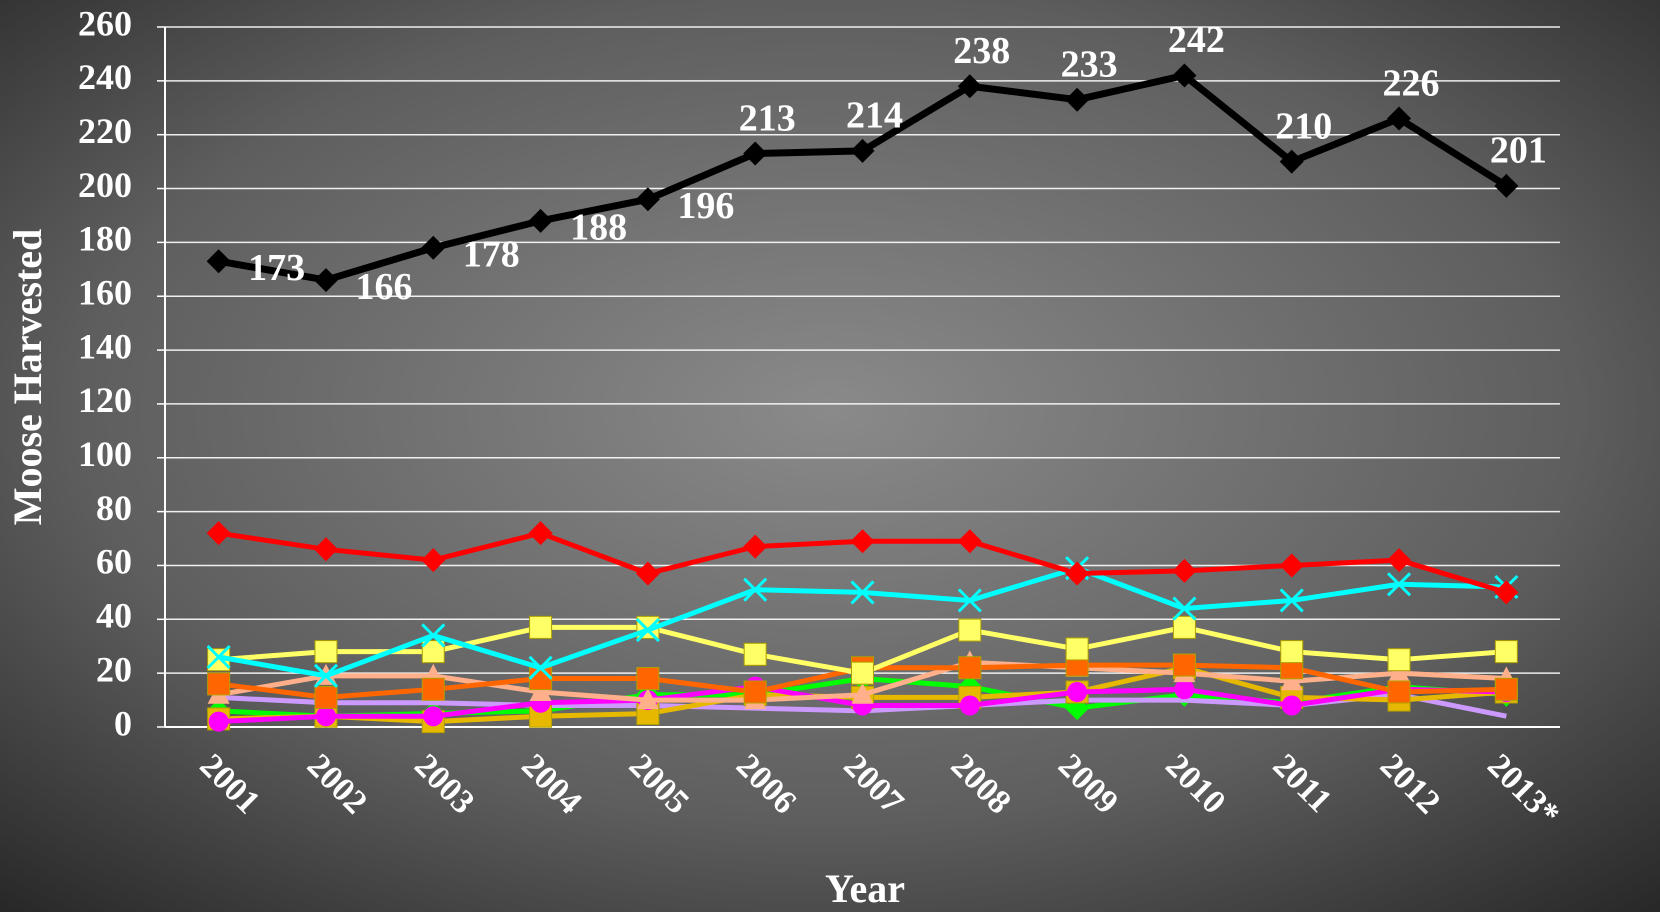 This screenshot has height=912, width=1660. What do you see at coordinates (105, 23) in the screenshot?
I see `y-tick-label: 260` at bounding box center [105, 23].